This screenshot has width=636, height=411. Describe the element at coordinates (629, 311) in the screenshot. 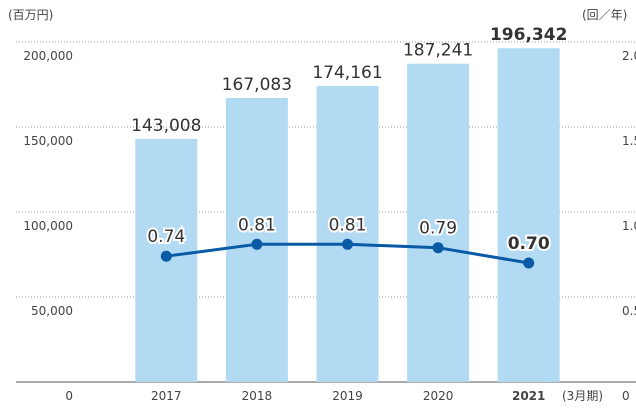

I see `y2-tick-label: 0.5` at that location.